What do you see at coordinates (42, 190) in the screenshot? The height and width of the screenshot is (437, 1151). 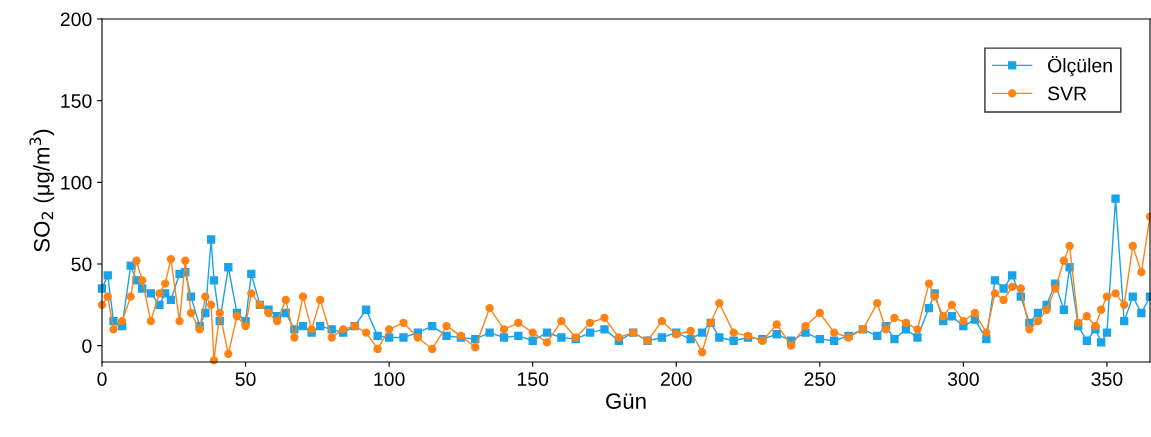 I see `y-axis-title: SO$_{2}$ (μg/m$^{3}$)` at bounding box center [42, 190].